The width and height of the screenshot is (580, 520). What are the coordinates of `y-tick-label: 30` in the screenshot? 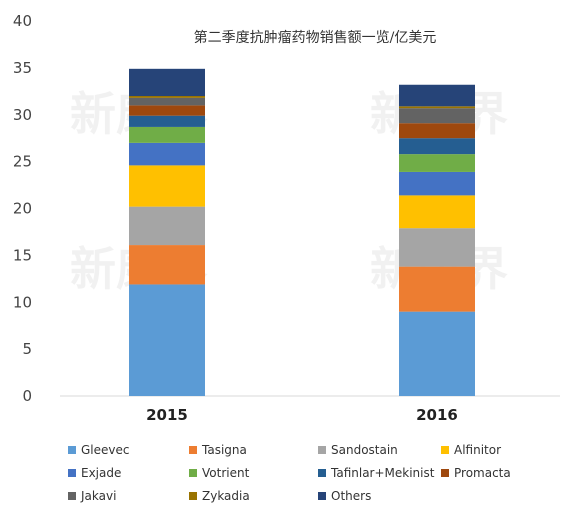 It's located at (22, 115).